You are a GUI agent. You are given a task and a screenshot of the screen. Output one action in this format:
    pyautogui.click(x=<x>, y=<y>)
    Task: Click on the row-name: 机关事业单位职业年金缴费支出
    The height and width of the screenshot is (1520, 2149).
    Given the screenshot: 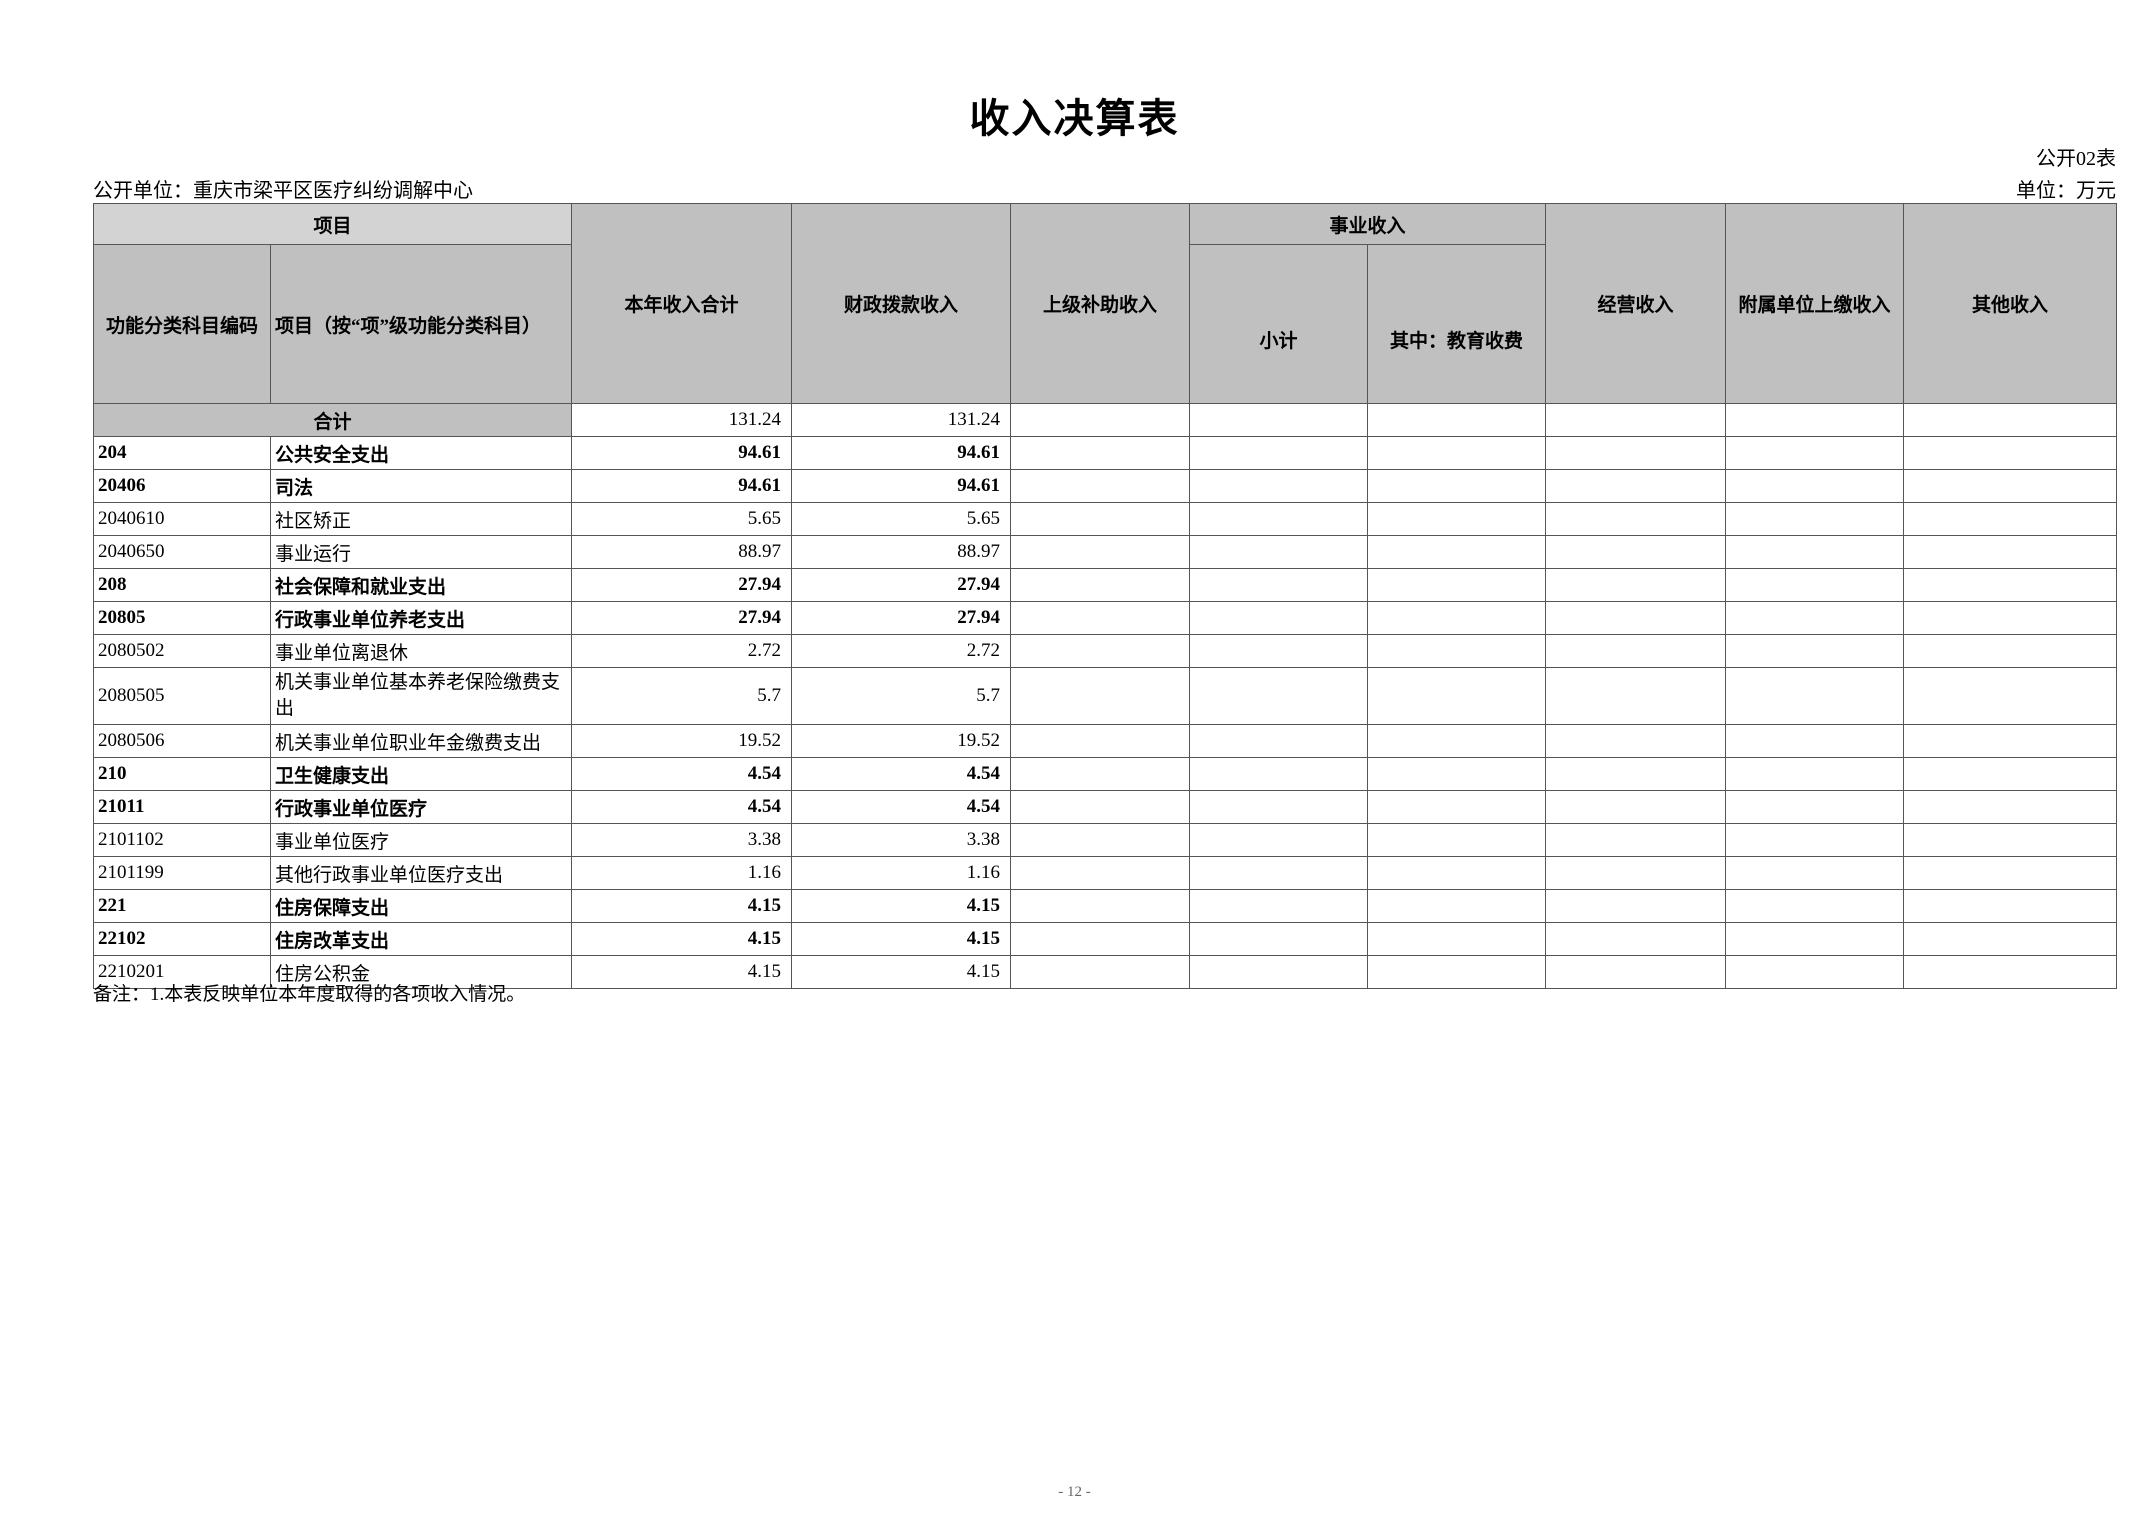 What is the action you would take?
    pyautogui.click(x=421, y=741)
    